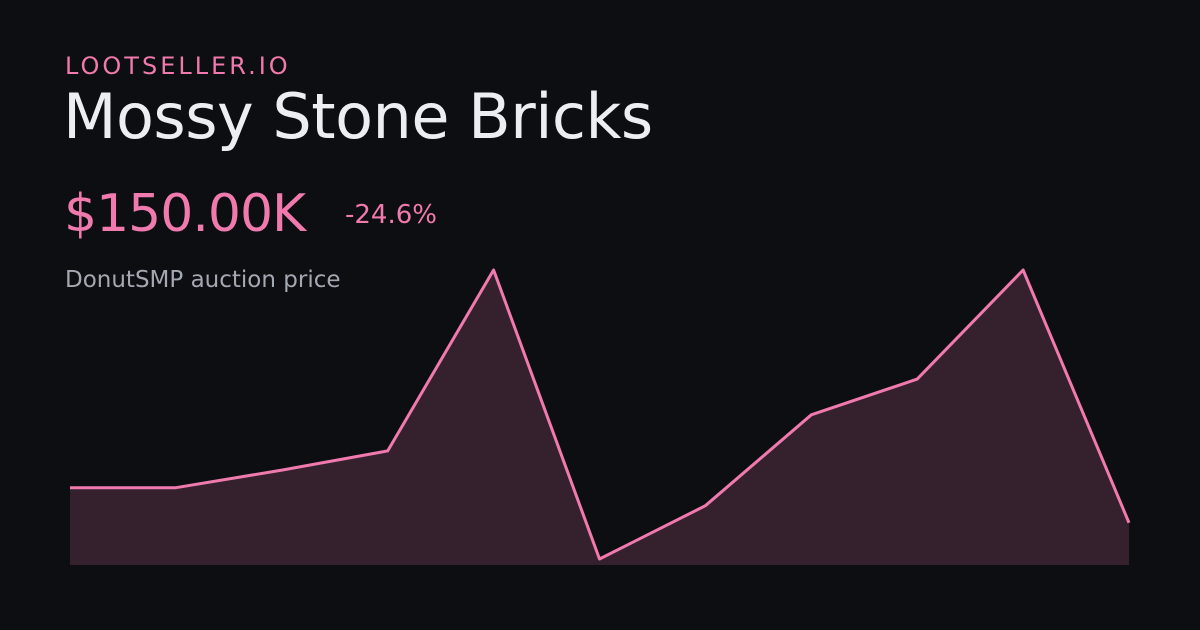 The height and width of the screenshot is (630, 1200). Describe the element at coordinates (178, 66) in the screenshot. I see `brand: LOOTSELLER.IO` at that location.